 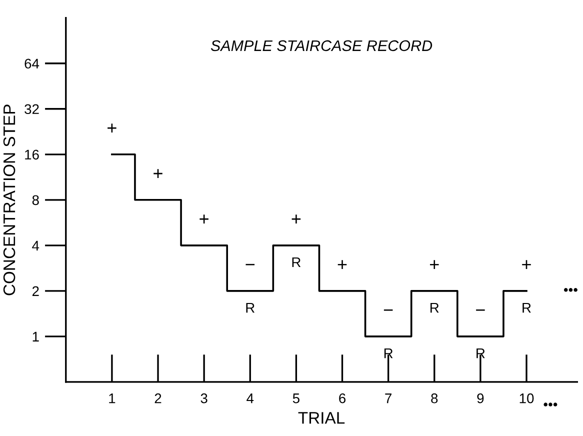 I want to click on y-tick-label: 4, so click(x=36, y=245).